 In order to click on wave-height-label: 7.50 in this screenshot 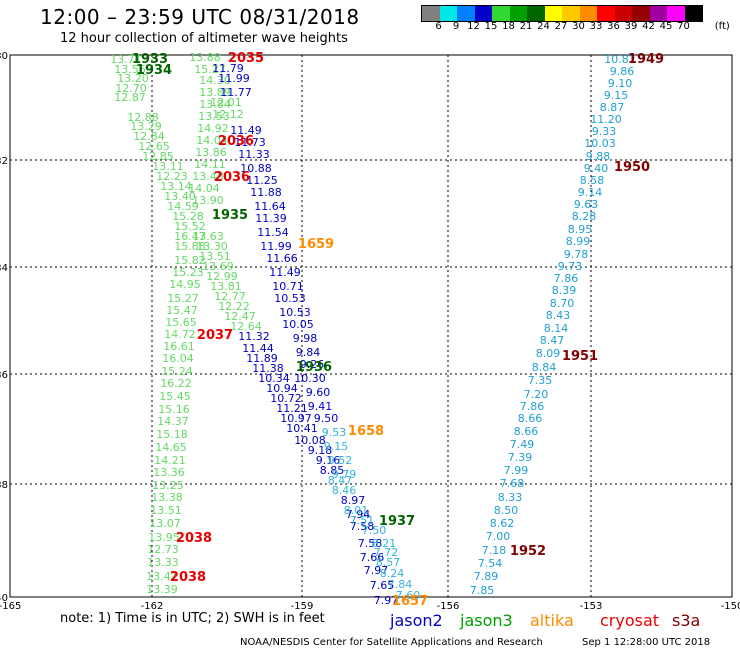, I will do `click(374, 530)`.